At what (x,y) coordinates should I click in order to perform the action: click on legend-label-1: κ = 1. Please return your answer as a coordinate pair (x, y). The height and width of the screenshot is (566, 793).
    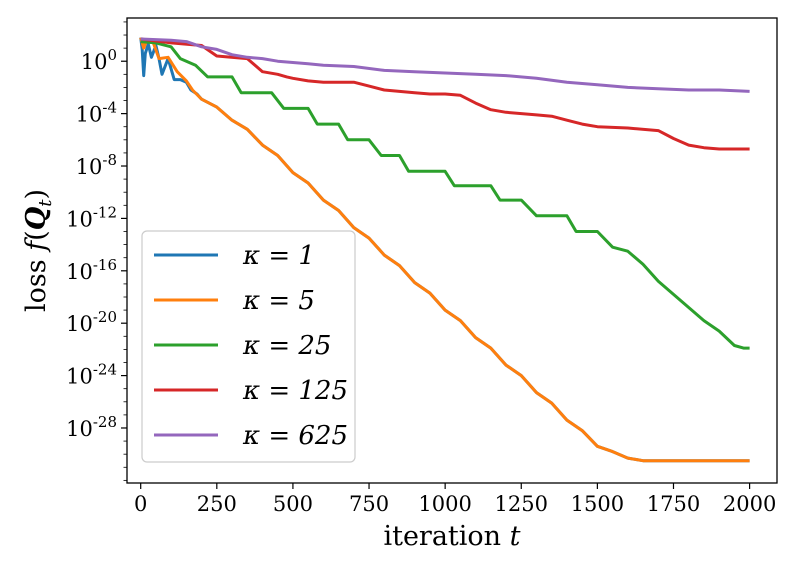
    Looking at the image, I should click on (278, 256).